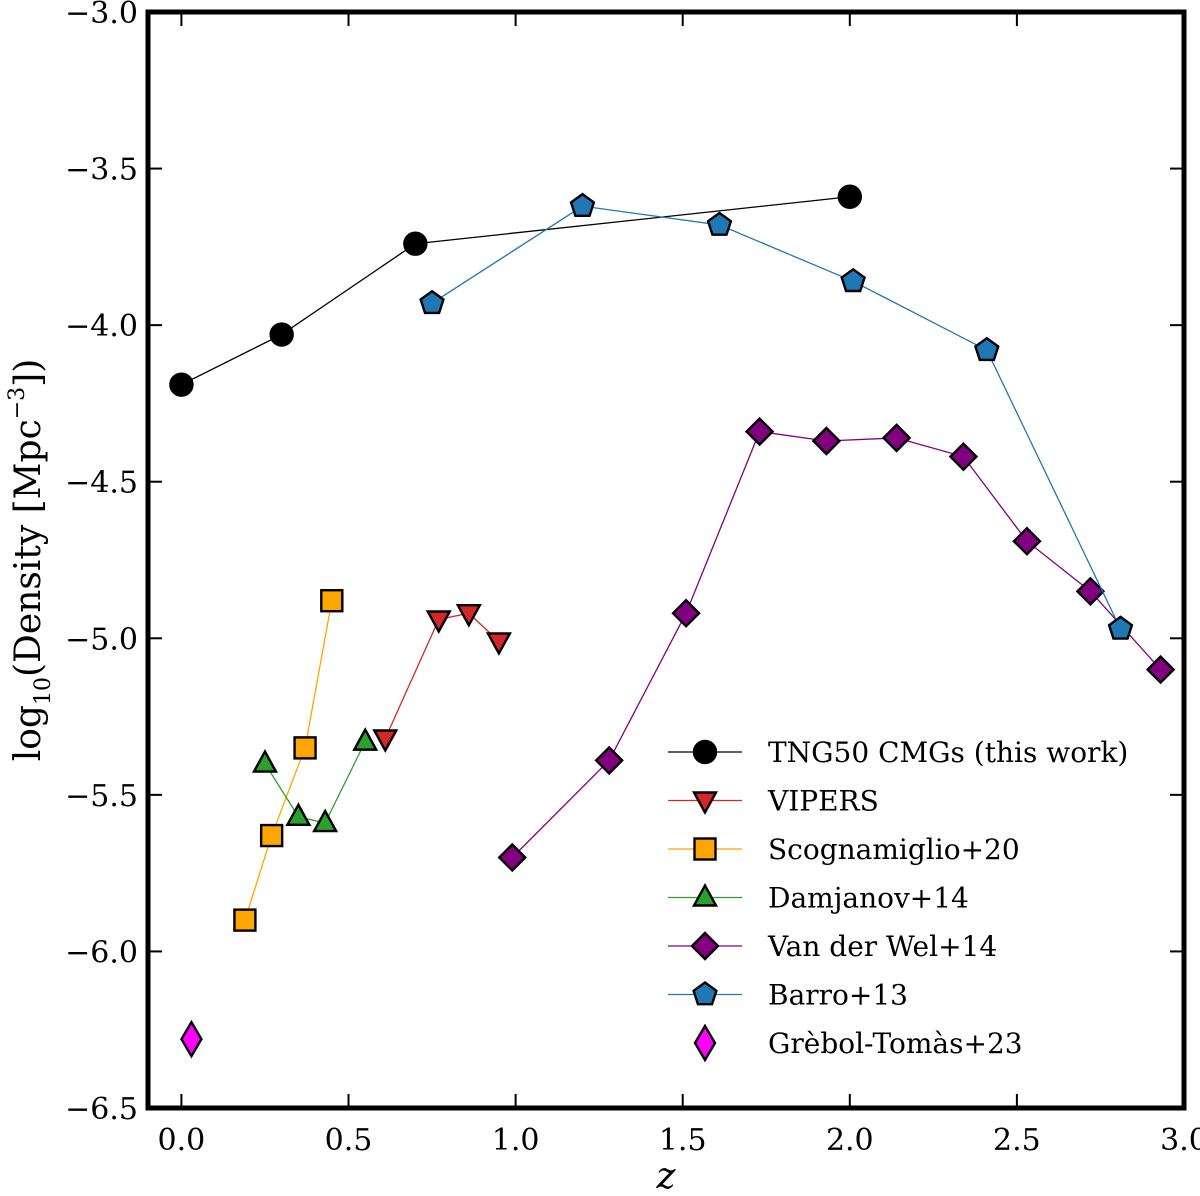  I want to click on legend-entry: Scognamiglio+20, so click(844, 849).